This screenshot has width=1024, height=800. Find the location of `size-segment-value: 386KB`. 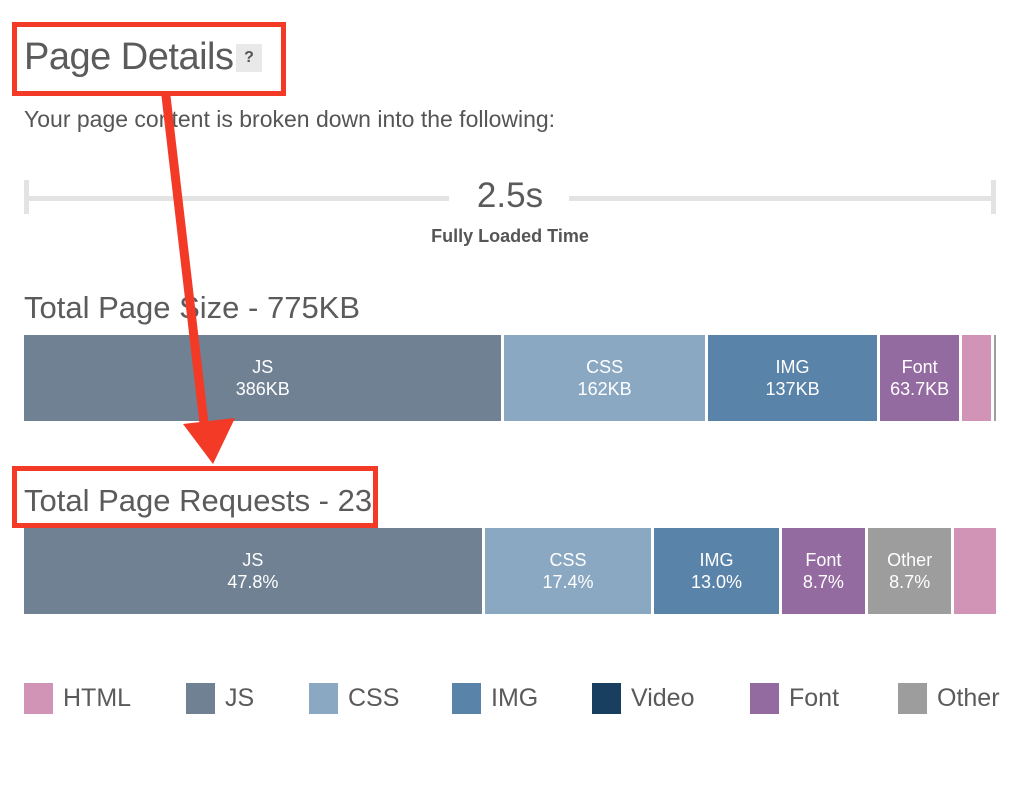

size-segment-value: 386KB is located at coordinates (262, 389).